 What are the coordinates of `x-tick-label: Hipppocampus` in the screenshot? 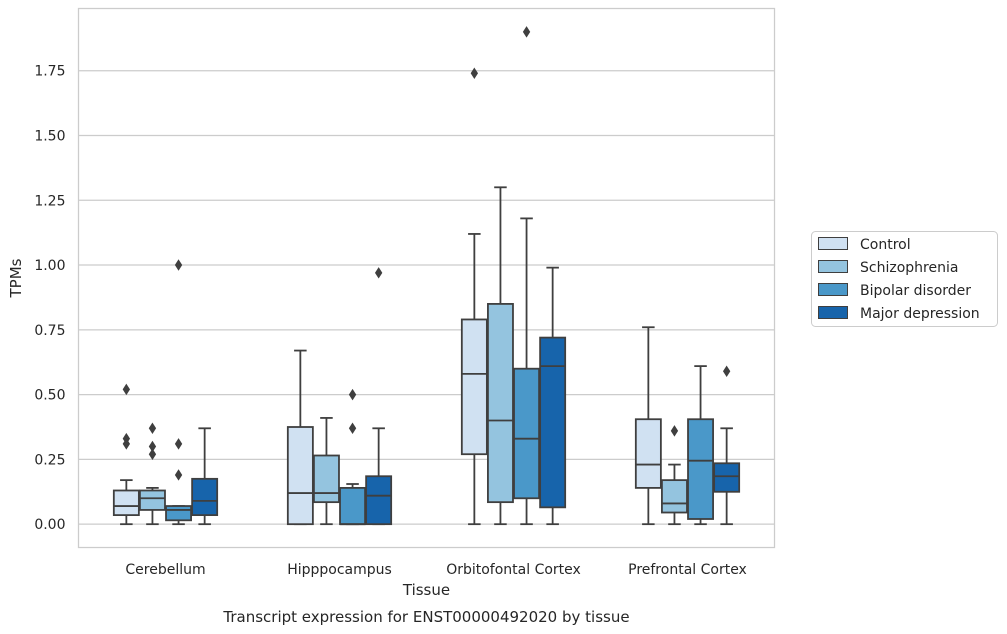 It's located at (339, 570).